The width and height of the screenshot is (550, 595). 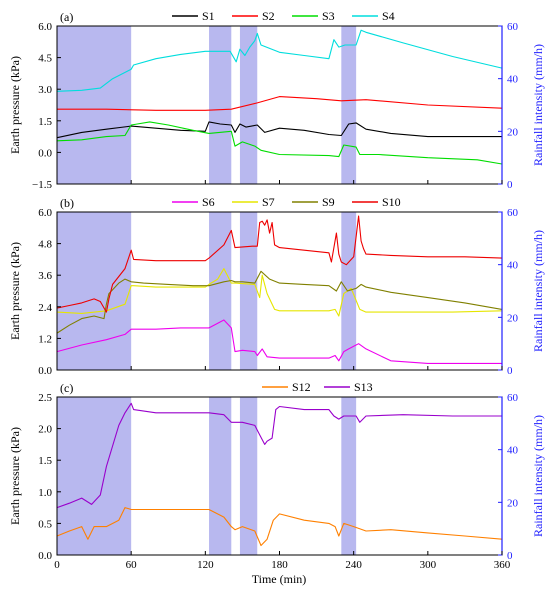 What do you see at coordinates (45, 59) in the screenshot?
I see `y-tick-label: 4.5` at bounding box center [45, 59].